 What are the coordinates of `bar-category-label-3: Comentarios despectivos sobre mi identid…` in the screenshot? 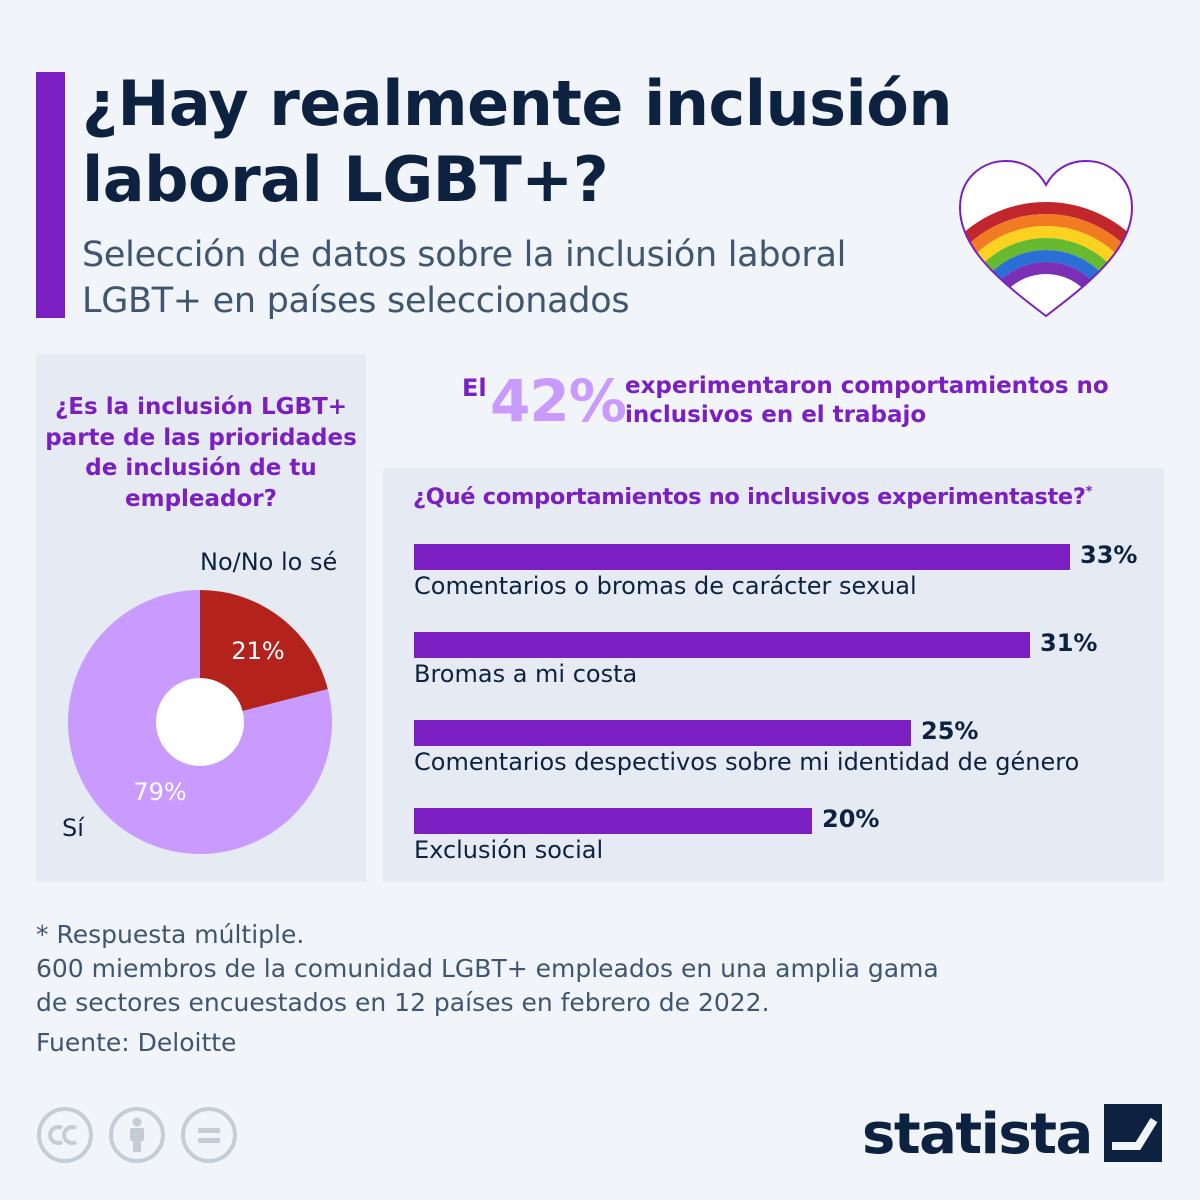 It's located at (747, 762).